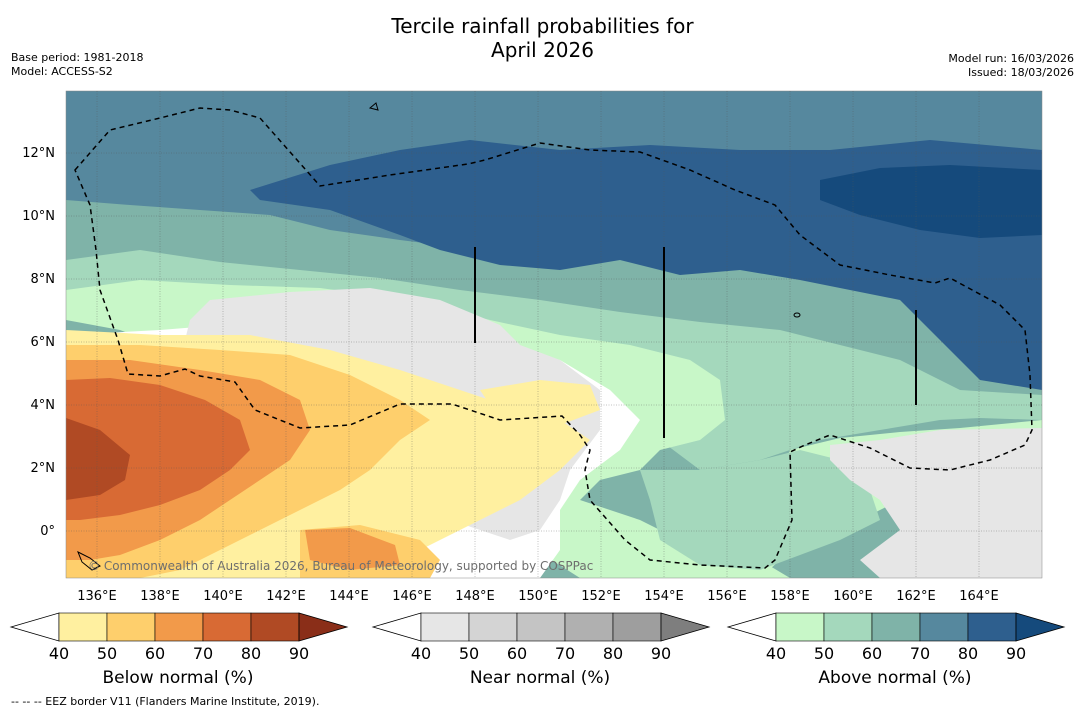 The width and height of the screenshot is (1085, 713). Describe the element at coordinates (797, 315) in the screenshot. I see `island-outline-east` at that location.